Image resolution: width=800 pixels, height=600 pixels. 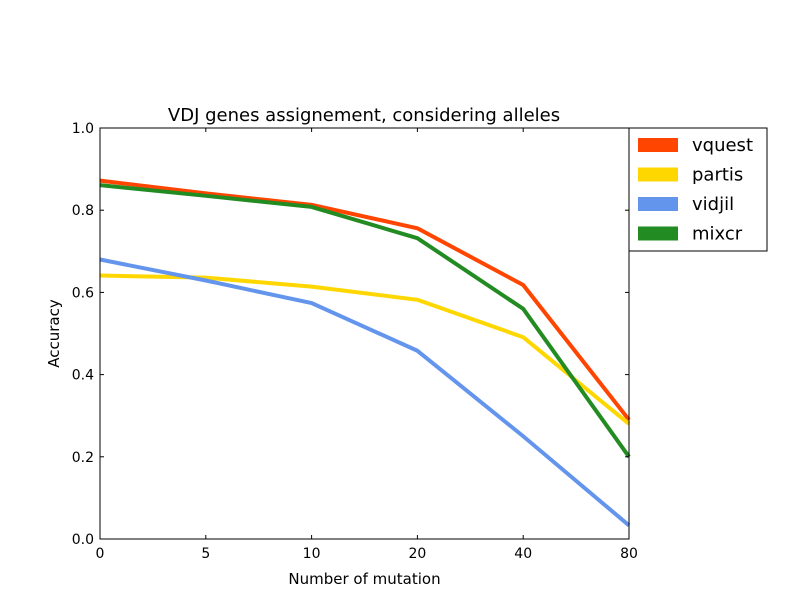 I want to click on y-axis-label: Accuracy, so click(x=54, y=333).